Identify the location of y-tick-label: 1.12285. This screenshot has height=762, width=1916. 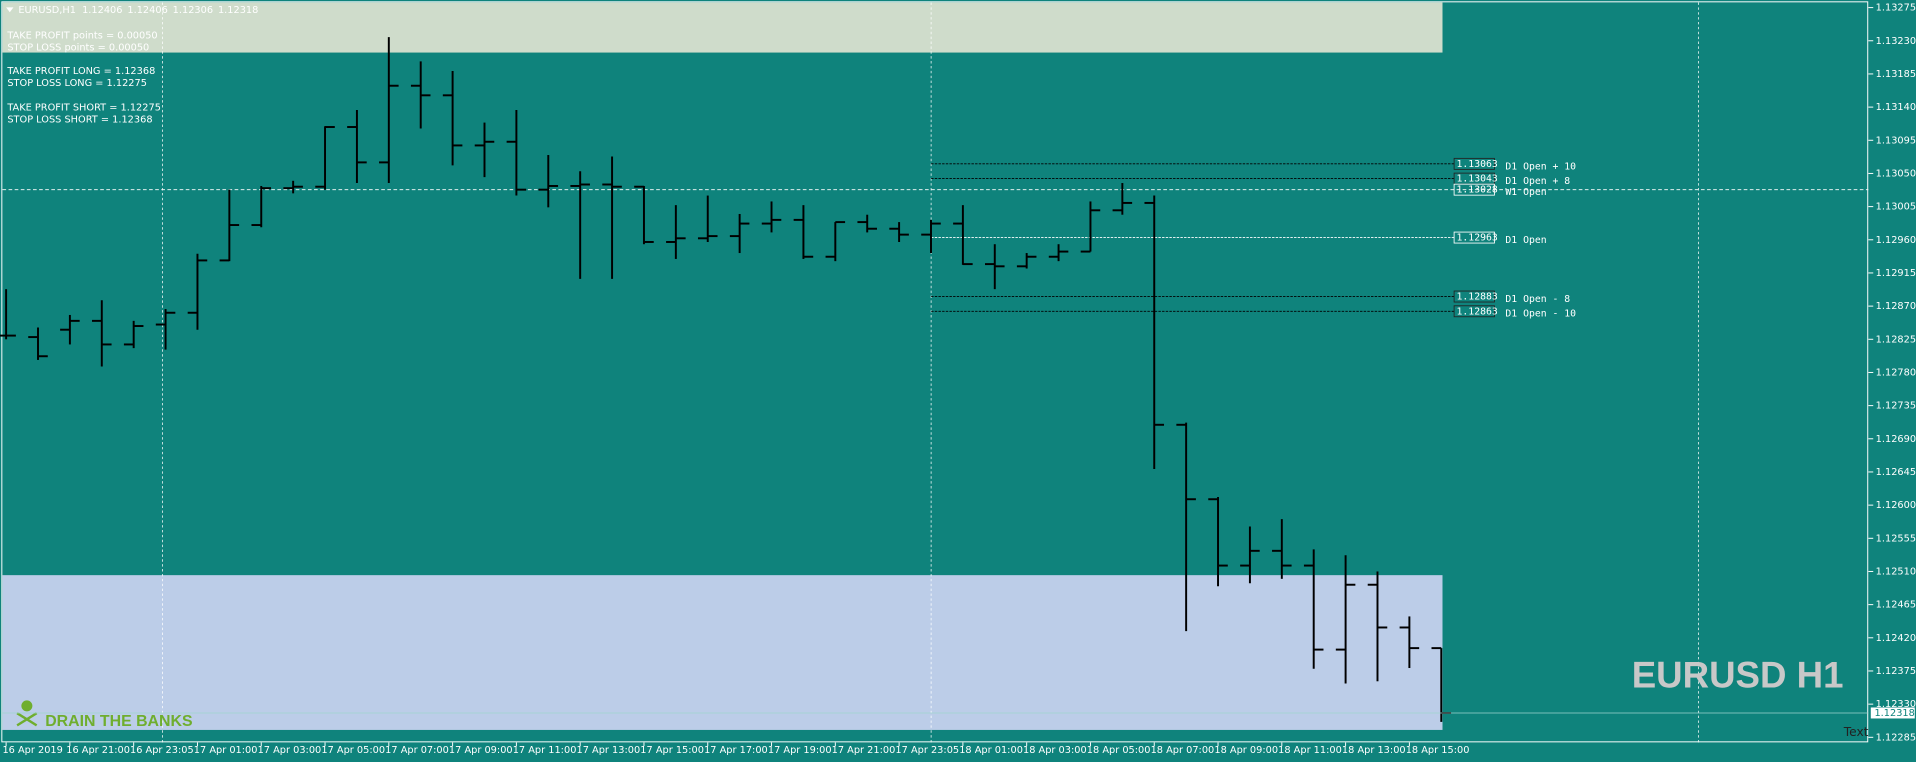
(1896, 737).